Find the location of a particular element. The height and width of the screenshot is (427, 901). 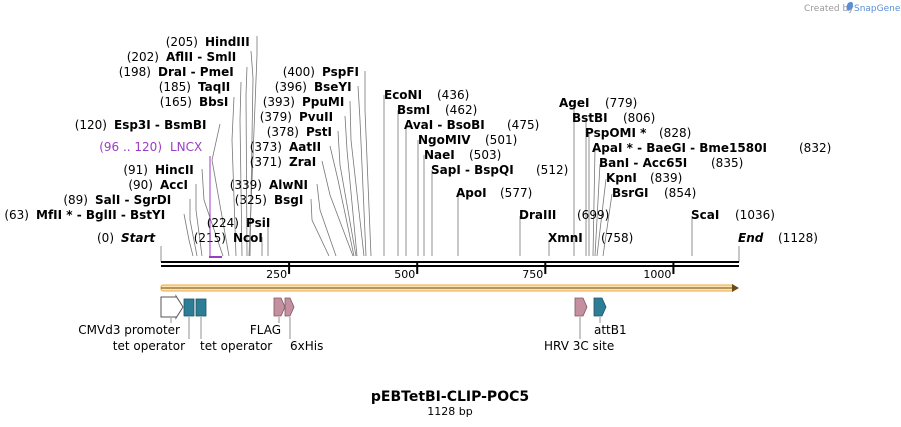

leader-hindiii is located at coordinates (253, 146).